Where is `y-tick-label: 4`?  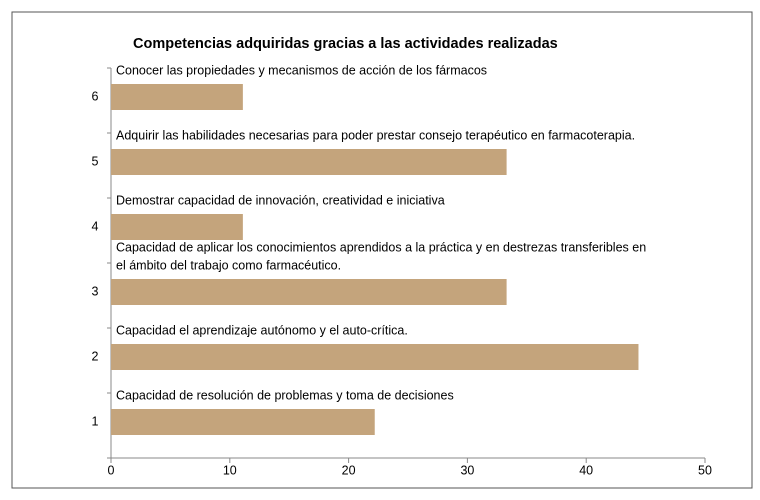
y-tick-label: 4 is located at coordinates (95, 226).